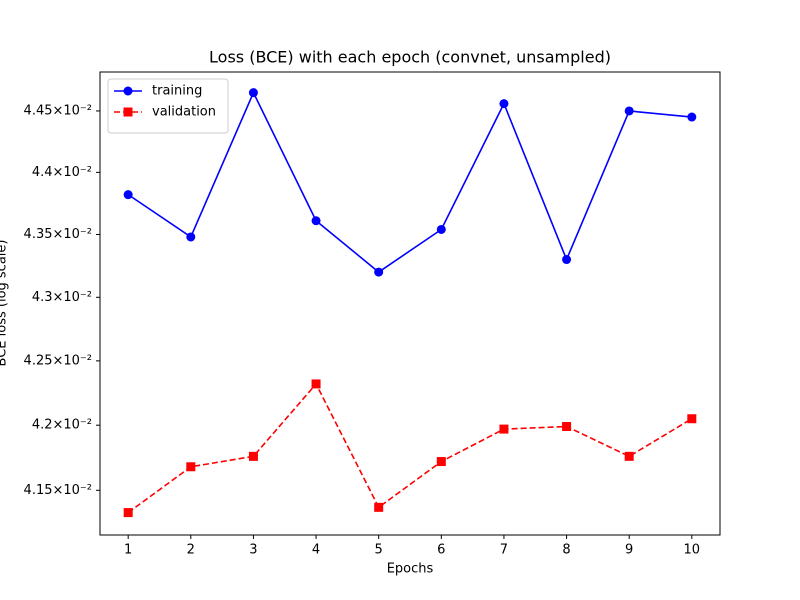 This screenshot has width=800, height=600. Describe the element at coordinates (316, 550) in the screenshot. I see `x-tick-label: 4` at that location.